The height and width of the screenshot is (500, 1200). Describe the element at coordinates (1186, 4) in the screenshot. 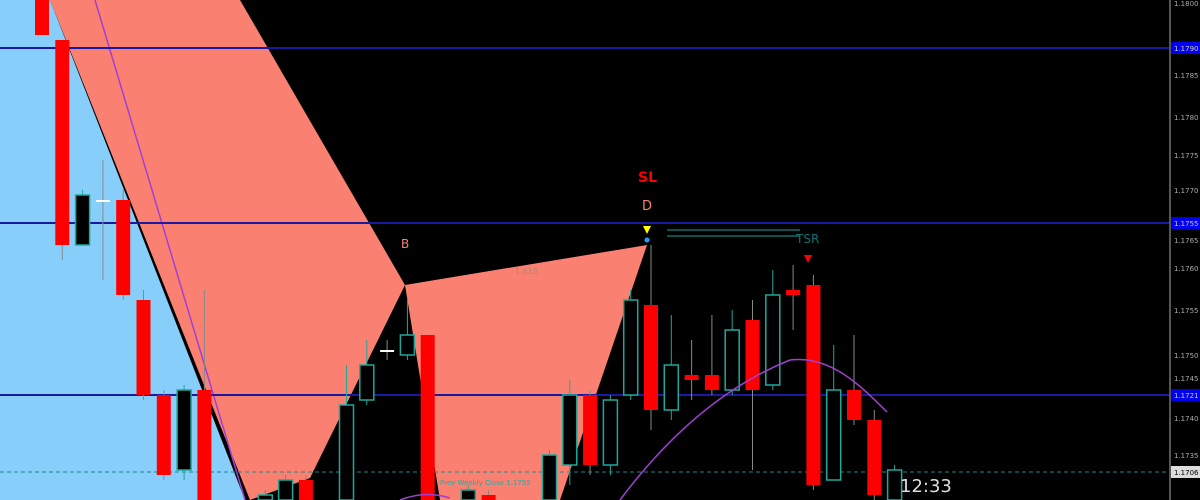

I see `price-tick-label: 1.1800` at that location.